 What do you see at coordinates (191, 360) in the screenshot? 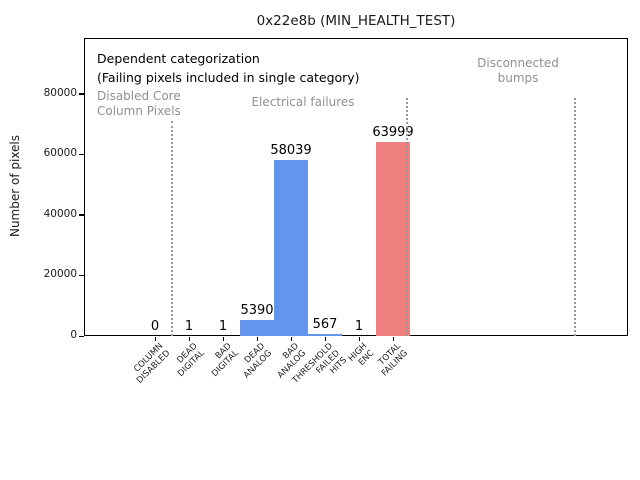
I see `x-tick-label: DEAD DIGITAL` at bounding box center [191, 360].